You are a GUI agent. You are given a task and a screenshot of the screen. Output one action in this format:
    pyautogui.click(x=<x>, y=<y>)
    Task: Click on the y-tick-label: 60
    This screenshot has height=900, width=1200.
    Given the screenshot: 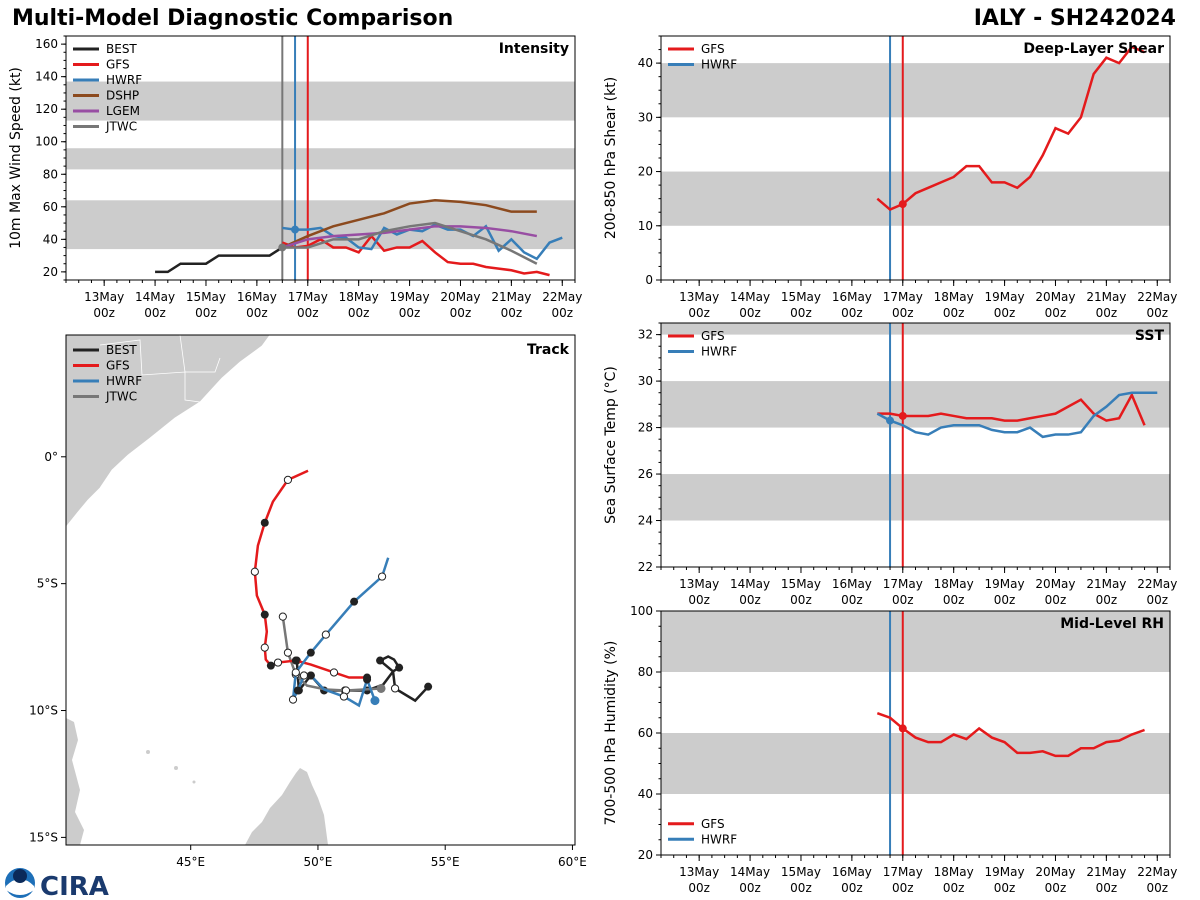 What is the action you would take?
    pyautogui.click(x=645, y=733)
    